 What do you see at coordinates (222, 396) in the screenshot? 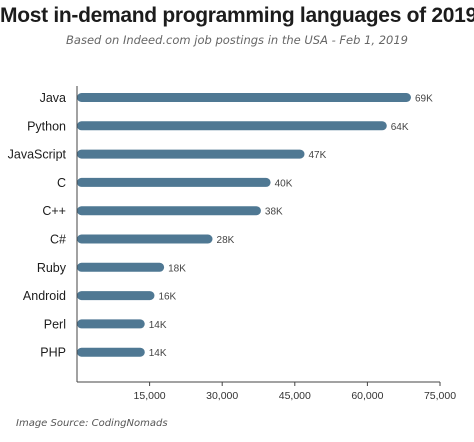
I see `x-tick-label: 30,000` at bounding box center [222, 396].